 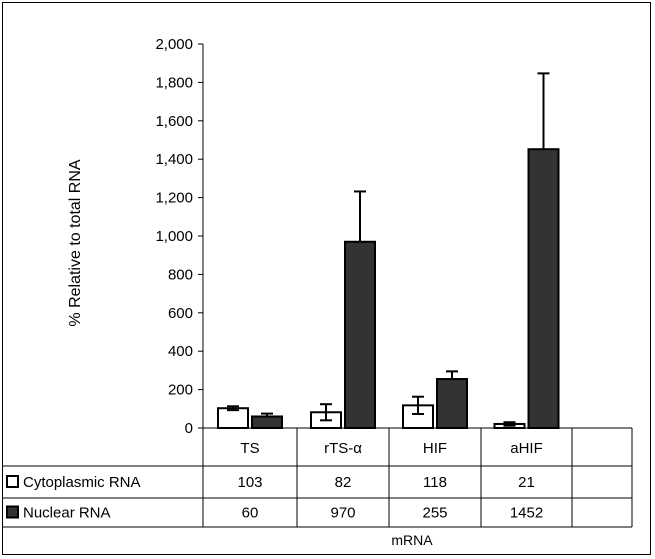 What do you see at coordinates (174, 44) in the screenshot?
I see `y-tick-label: 2,000` at bounding box center [174, 44].